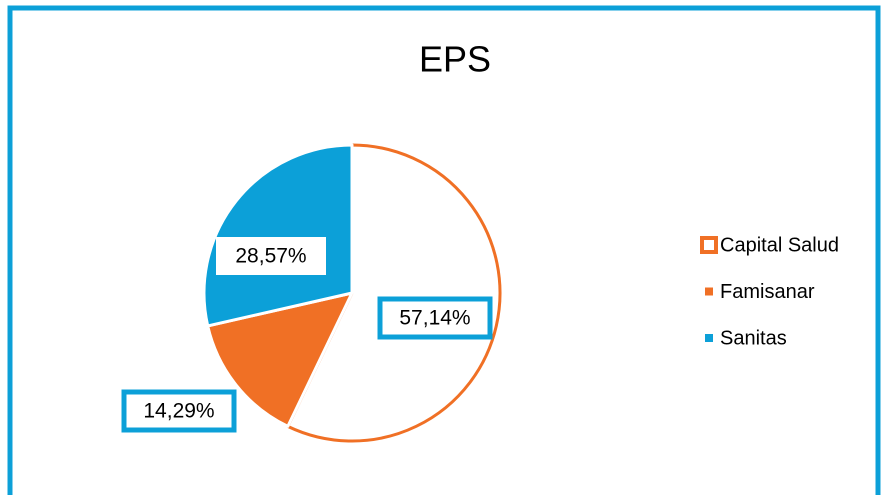 The image size is (890, 495). What do you see at coordinates (767, 292) in the screenshot?
I see `legend-label: Famisanar` at bounding box center [767, 292].